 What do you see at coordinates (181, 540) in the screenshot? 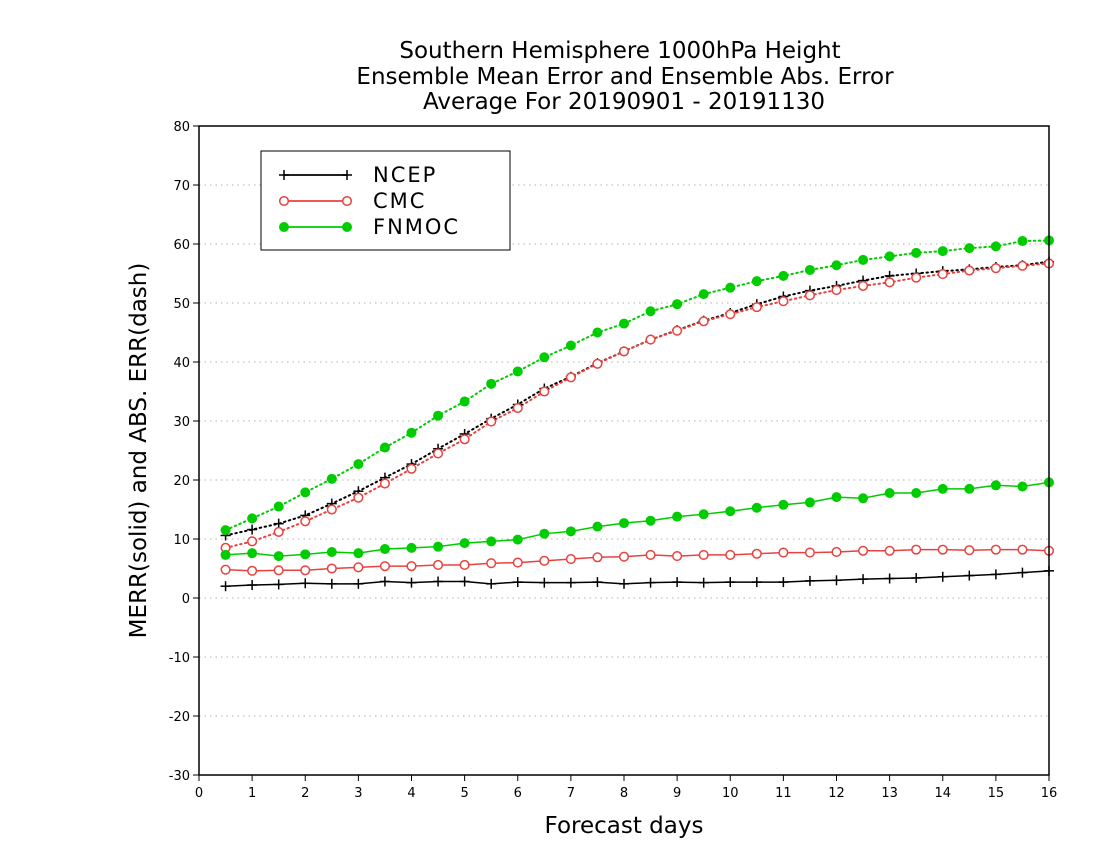
I see `y-tick-label: 10` at bounding box center [181, 540].